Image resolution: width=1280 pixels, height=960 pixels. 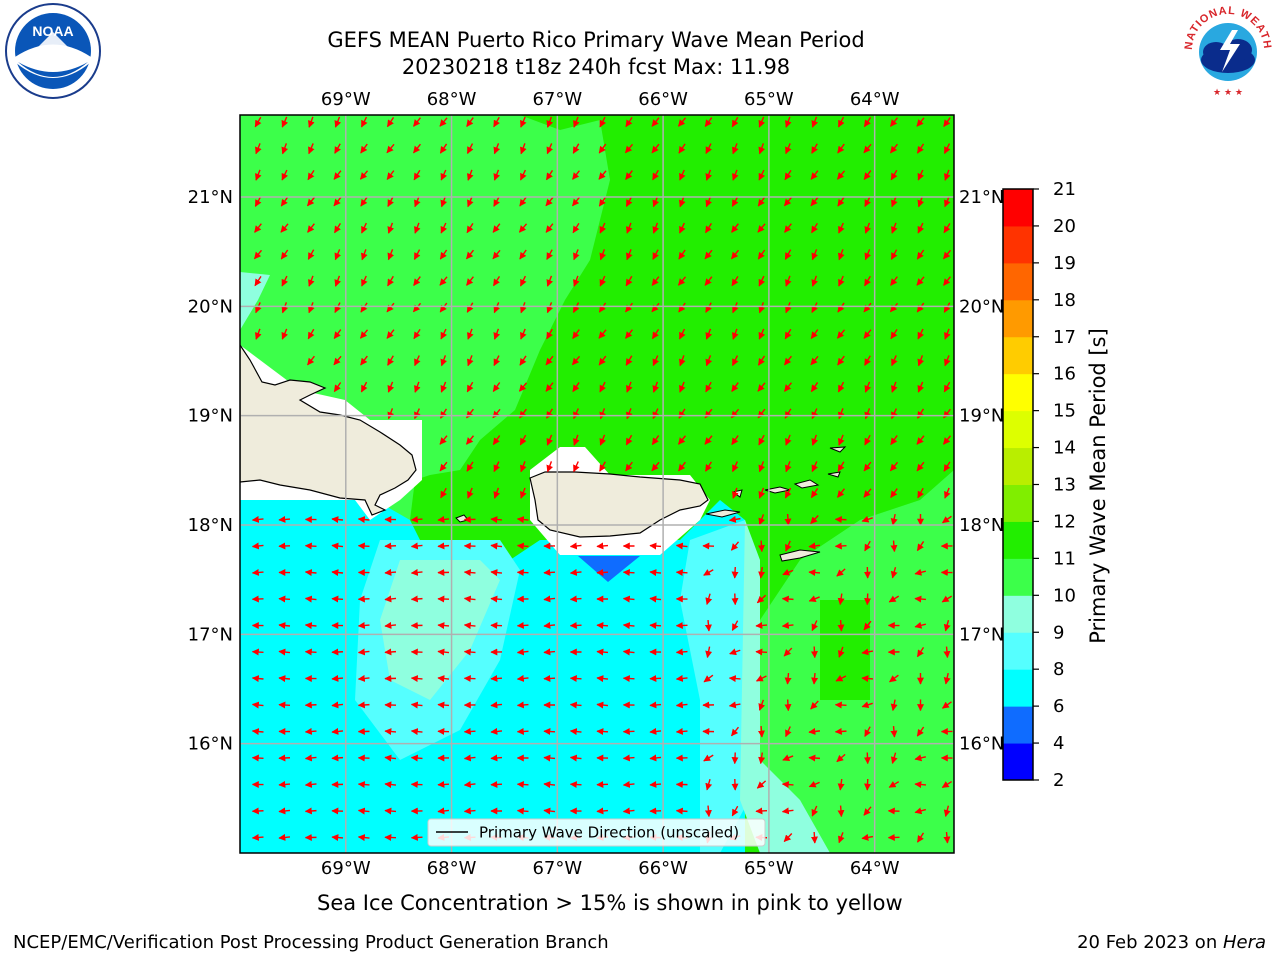 I want to click on colorbar-tick-label: 14, so click(x=1064, y=448).